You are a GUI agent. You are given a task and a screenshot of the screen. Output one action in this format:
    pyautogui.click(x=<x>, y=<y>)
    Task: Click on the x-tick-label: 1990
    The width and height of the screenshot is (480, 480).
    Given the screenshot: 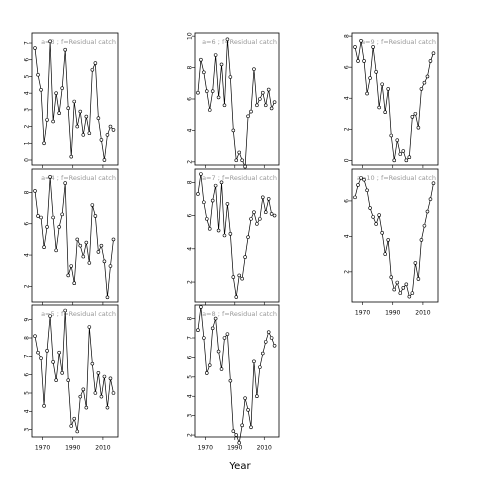 What is the action you would take?
    pyautogui.click(x=392, y=313)
    